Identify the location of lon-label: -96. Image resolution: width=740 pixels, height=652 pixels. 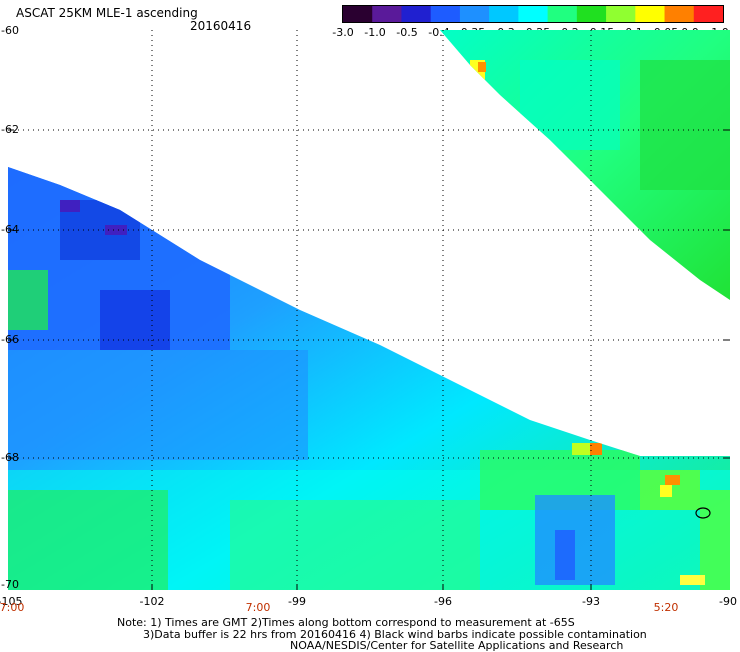
(443, 601).